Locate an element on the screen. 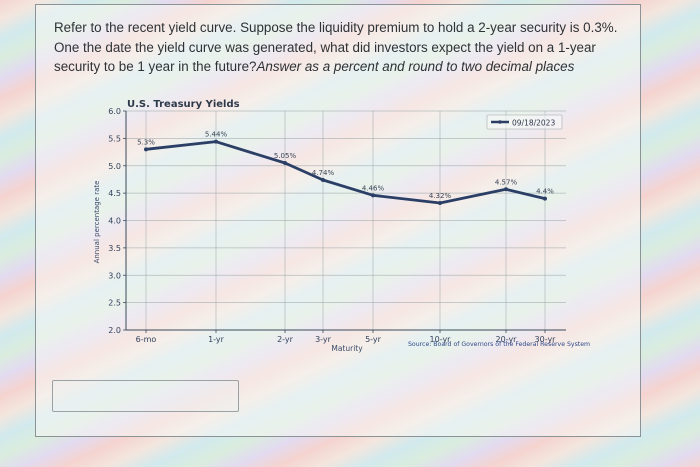 The image size is (700, 467). y-tick-label: 3.5 is located at coordinates (114, 248).